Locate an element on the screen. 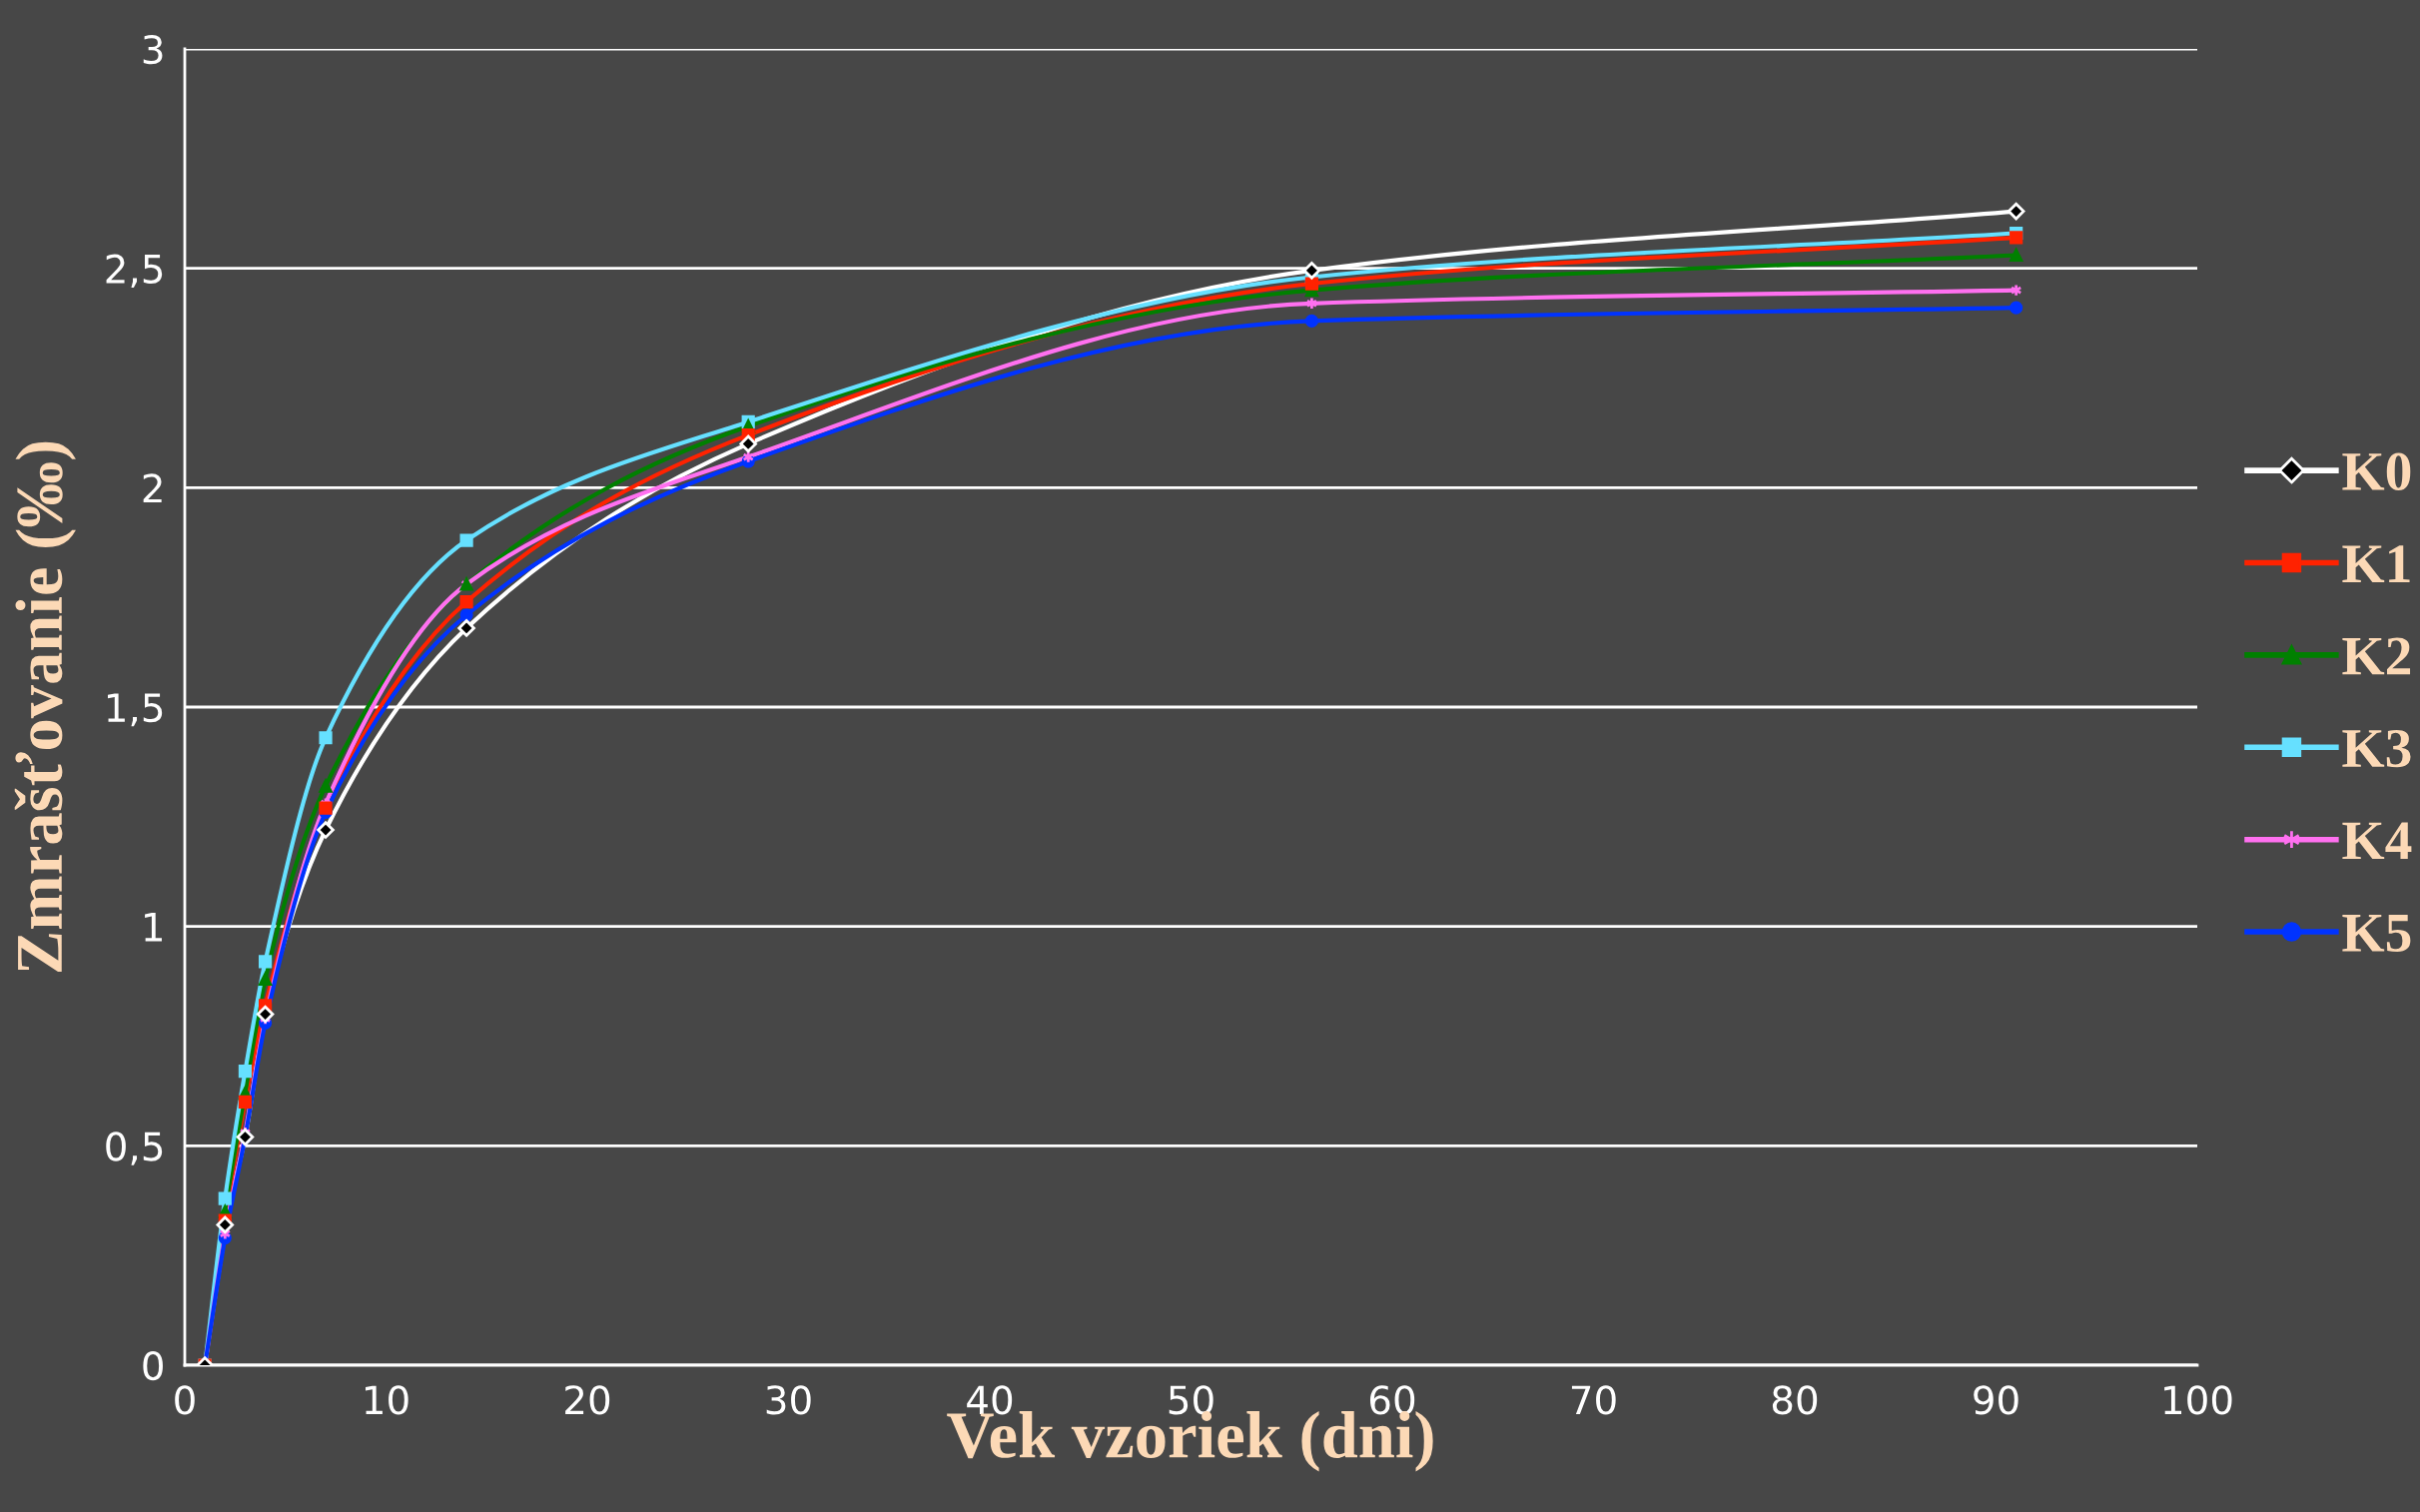 Image resolution: width=2420 pixels, height=1512 pixels. legend-label: K0 is located at coordinates (2376, 471).